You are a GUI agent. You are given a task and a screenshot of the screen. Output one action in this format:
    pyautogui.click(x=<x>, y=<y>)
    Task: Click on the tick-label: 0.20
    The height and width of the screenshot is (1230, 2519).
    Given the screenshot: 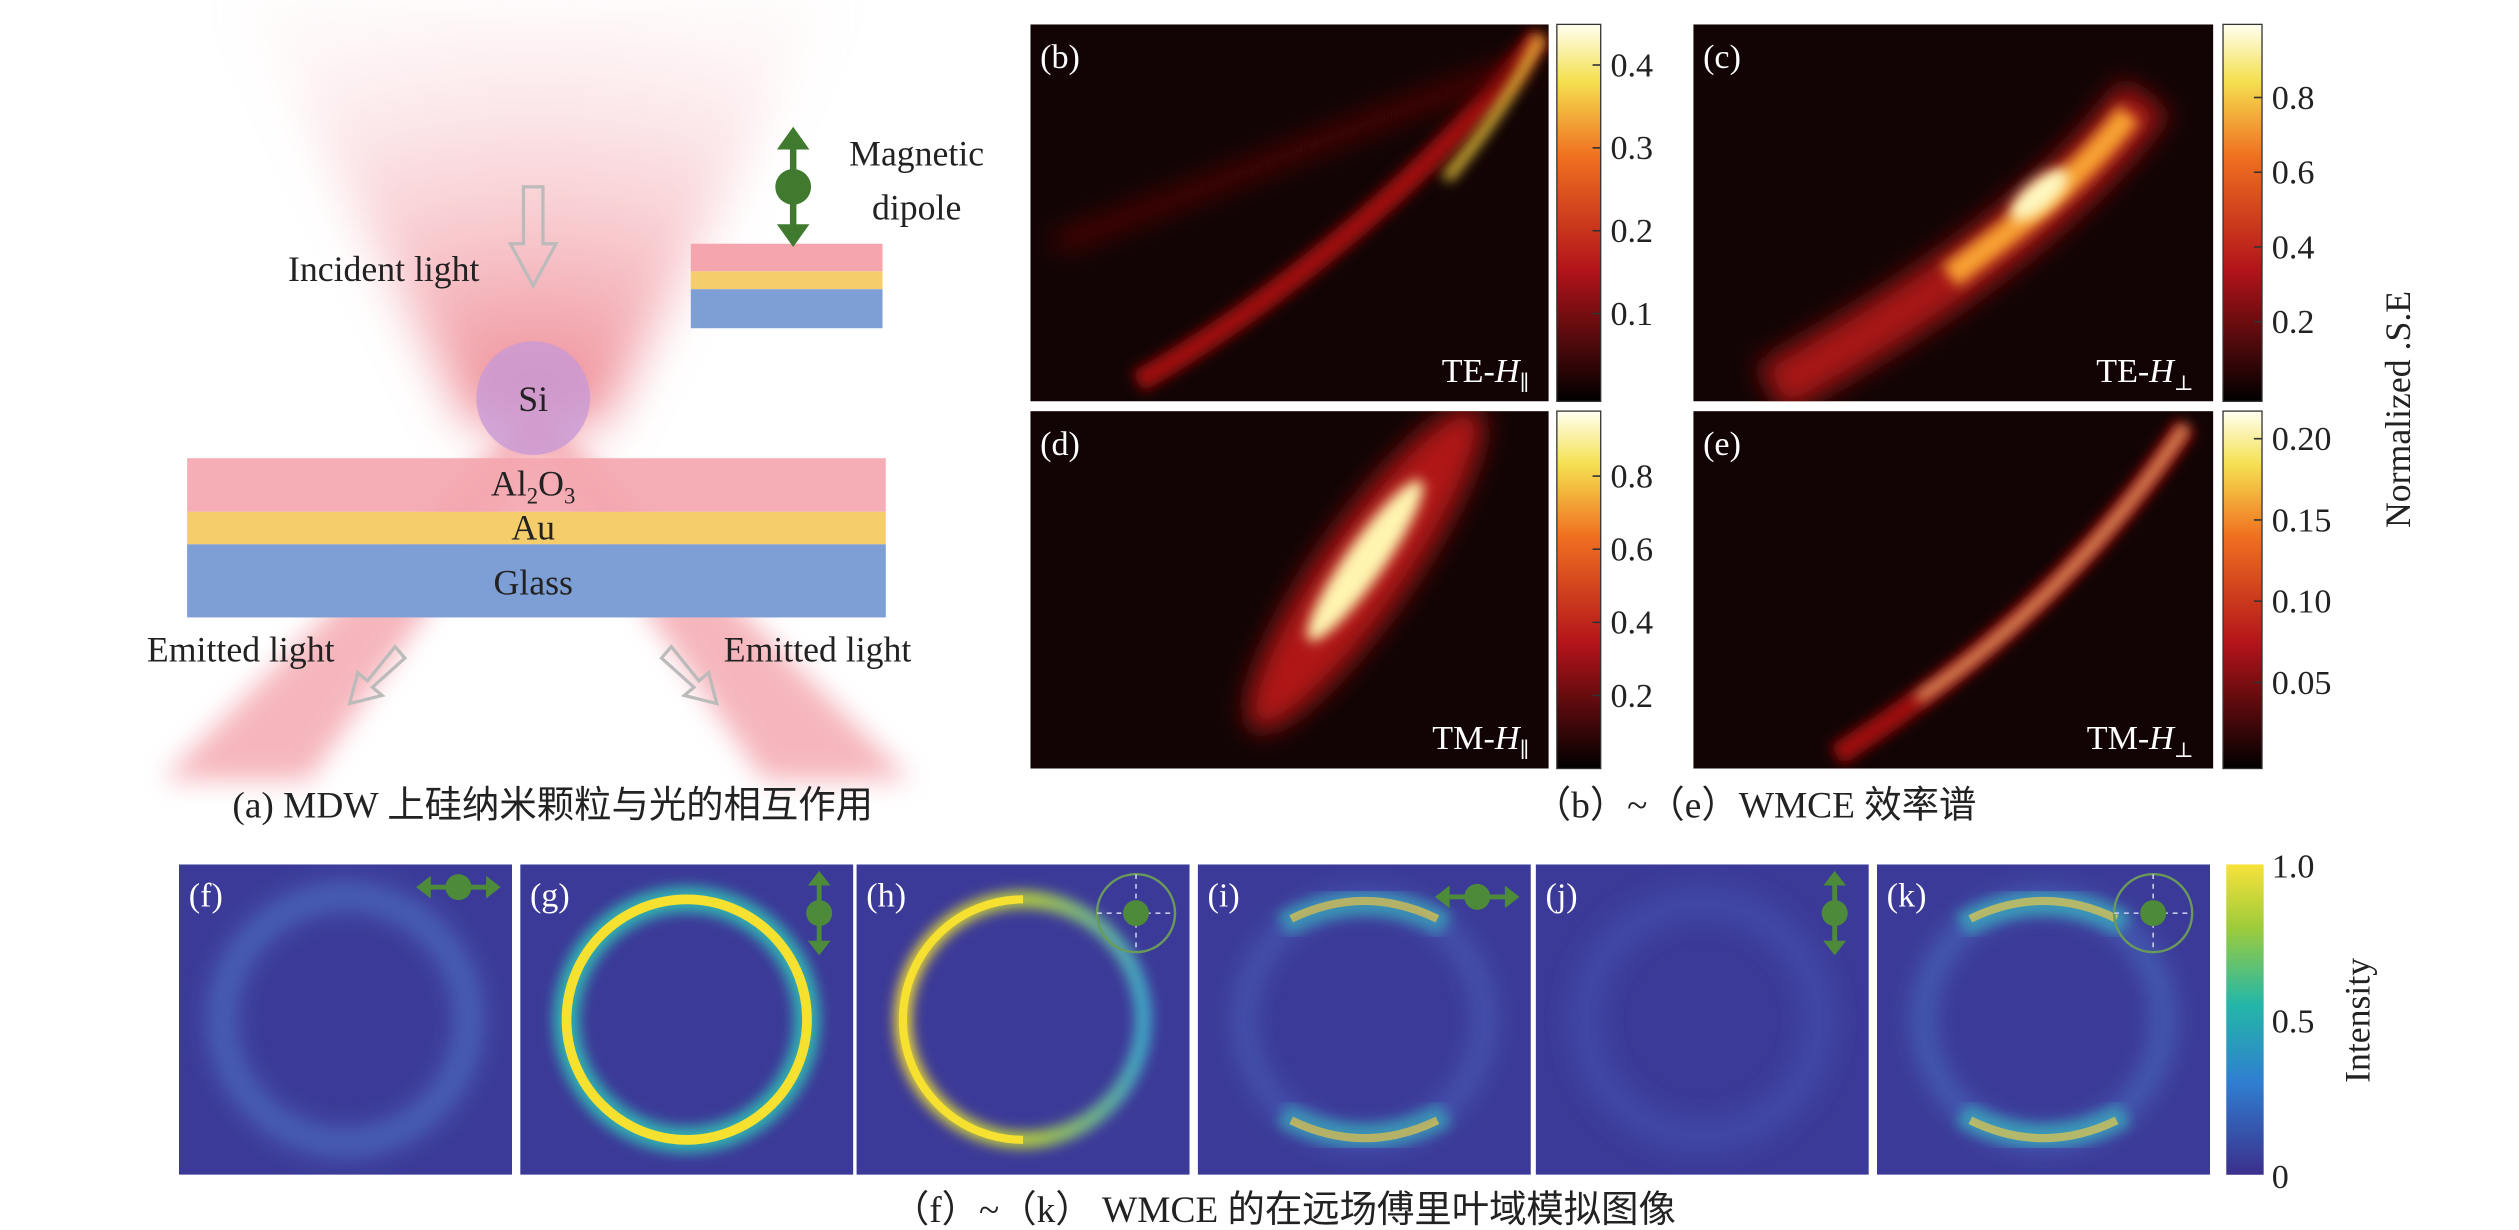 What is the action you would take?
    pyautogui.click(x=2302, y=439)
    